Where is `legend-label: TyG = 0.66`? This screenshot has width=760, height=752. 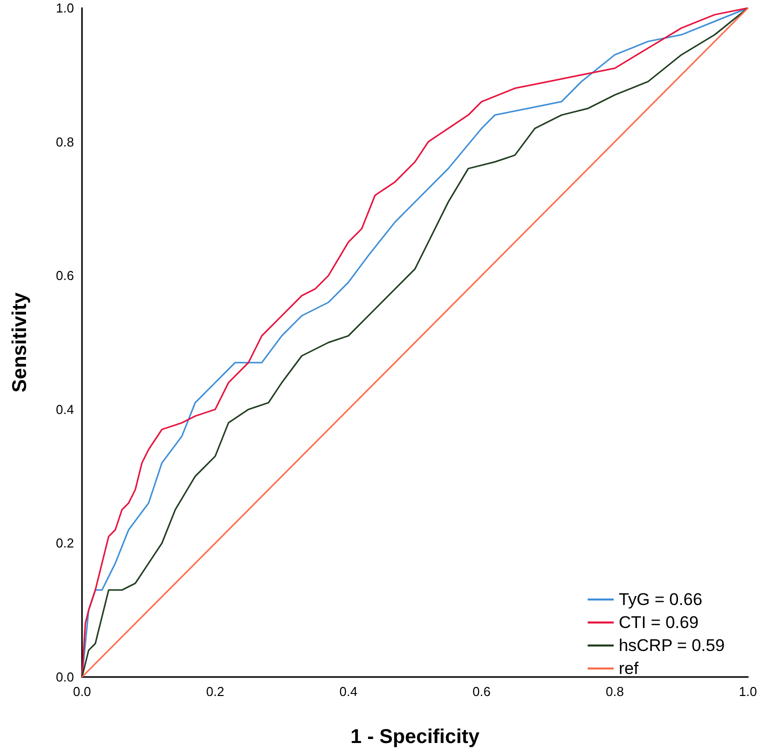
legend-label: TyG = 0.66 is located at coordinates (660, 599).